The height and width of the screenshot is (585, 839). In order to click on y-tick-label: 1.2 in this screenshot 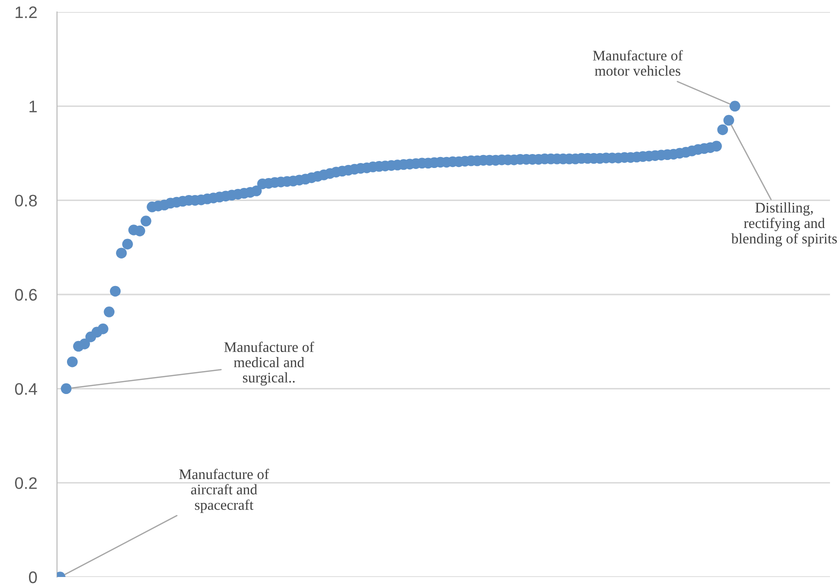, I will do `click(26, 12)`.